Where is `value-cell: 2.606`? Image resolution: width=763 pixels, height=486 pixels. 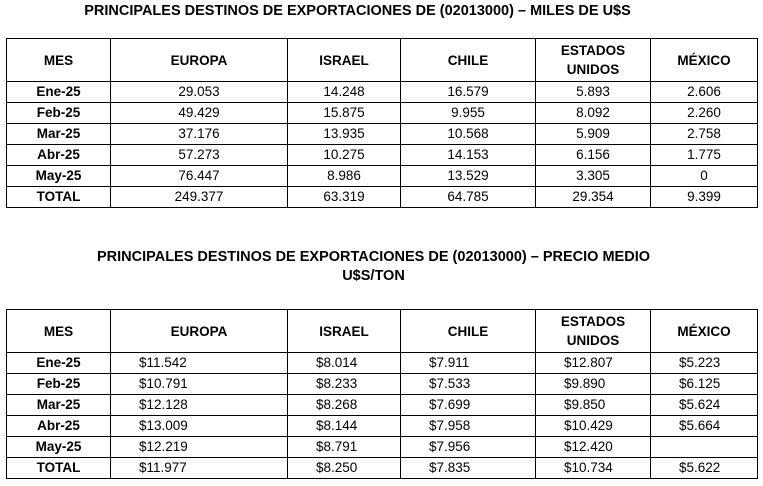 value-cell: 2.606 is located at coordinates (704, 92).